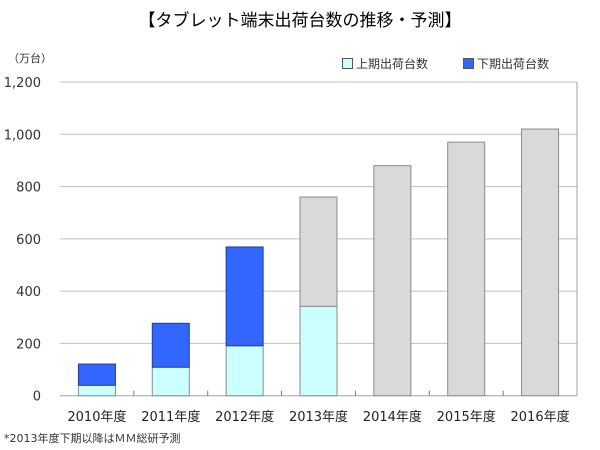 This screenshot has height=450, width=600. Describe the element at coordinates (540, 417) in the screenshot. I see `x-tick-label: 2016年度` at that location.